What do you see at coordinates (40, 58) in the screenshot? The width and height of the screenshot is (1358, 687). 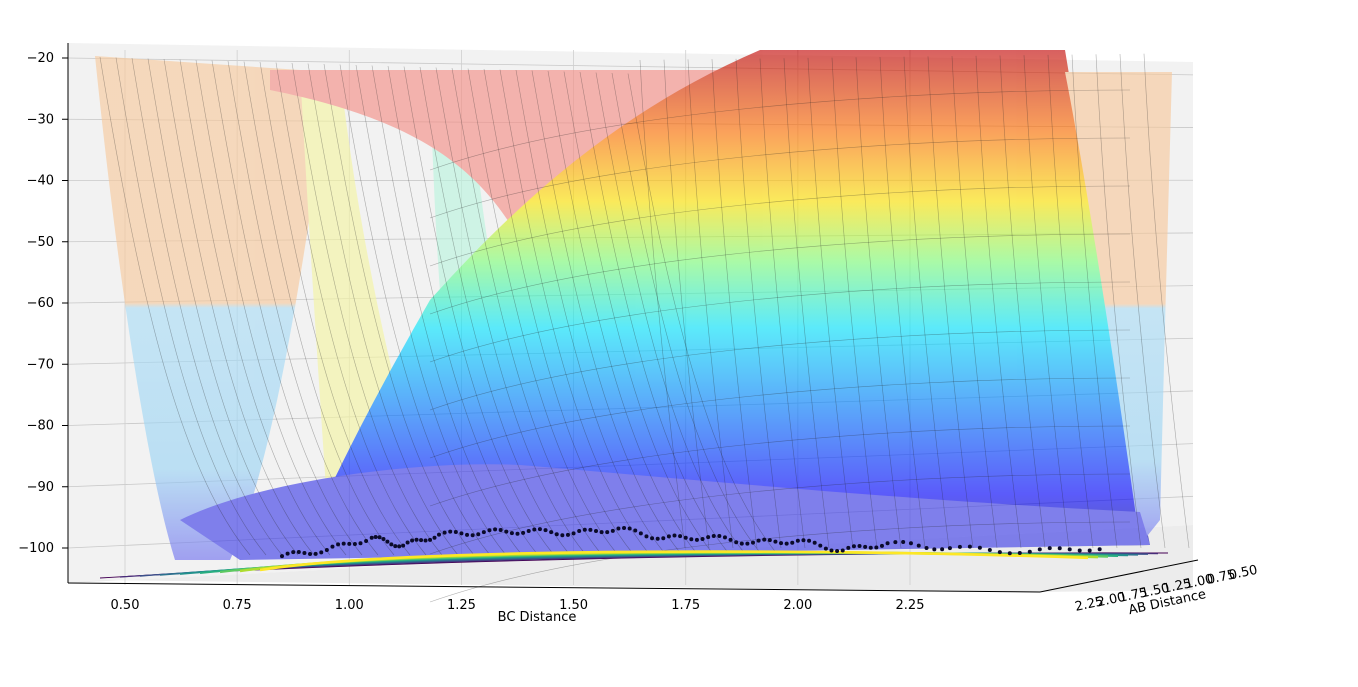 I see `z-tick-label: −20` at bounding box center [40, 58].